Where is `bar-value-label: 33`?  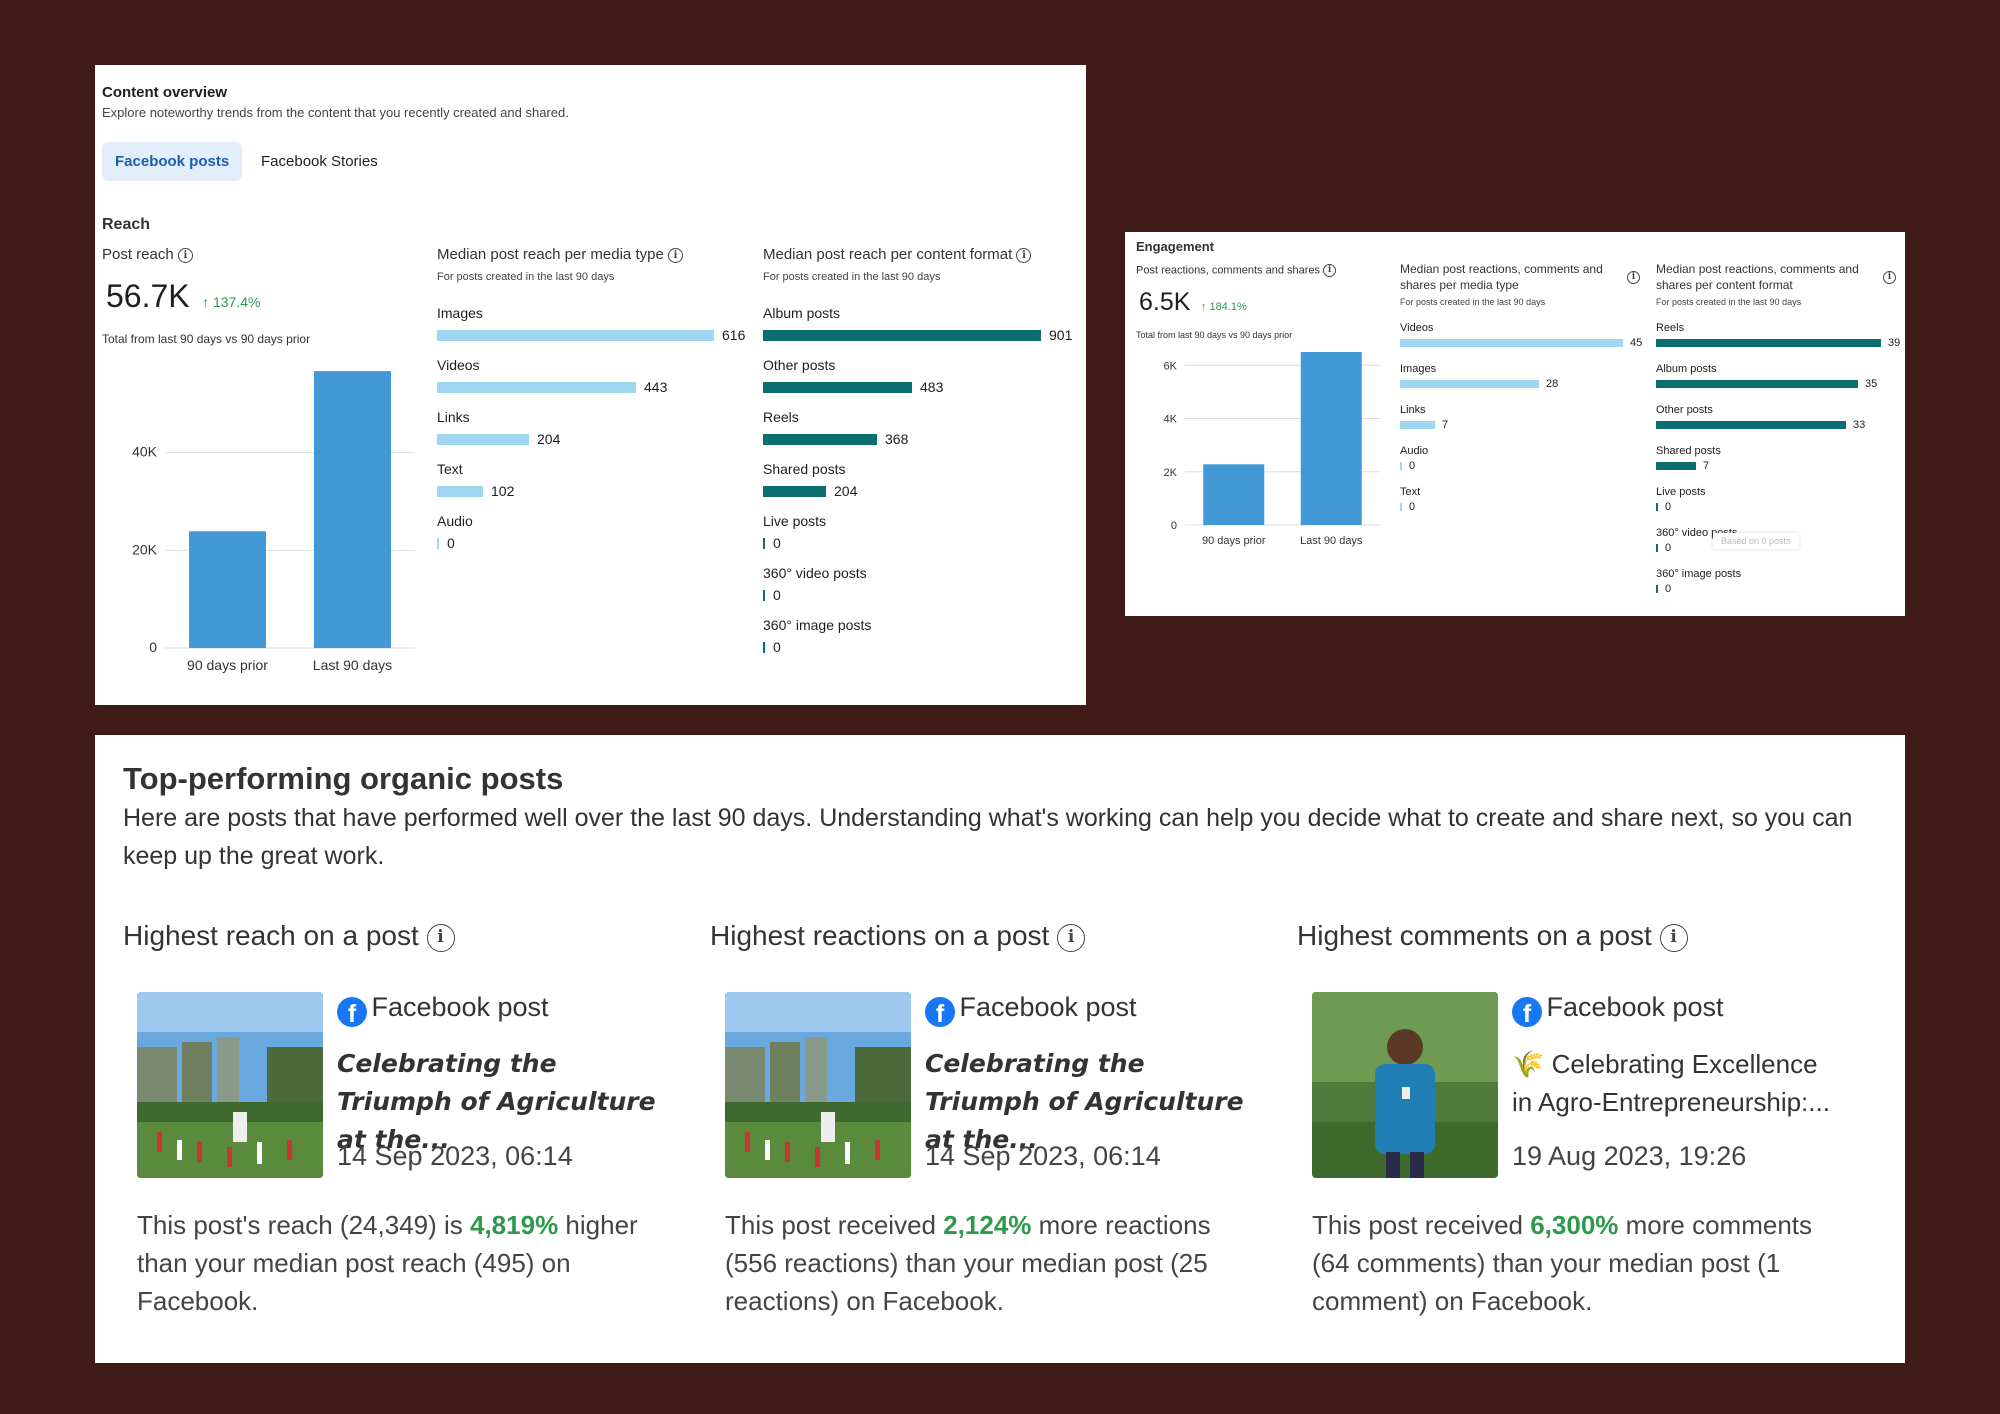 bar-value-label: 33 is located at coordinates (1859, 425).